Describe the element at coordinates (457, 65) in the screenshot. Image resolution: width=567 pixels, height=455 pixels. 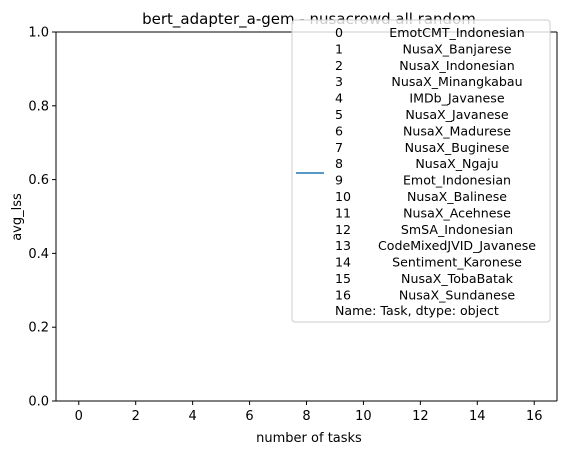
I see `legend-row-task: NusaX_Indonesian` at that location.